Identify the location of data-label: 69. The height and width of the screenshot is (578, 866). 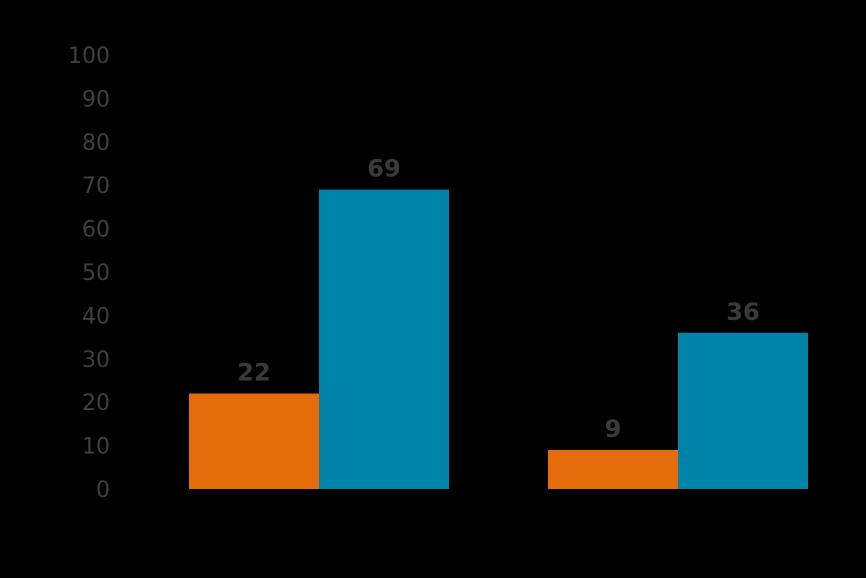
(383, 169).